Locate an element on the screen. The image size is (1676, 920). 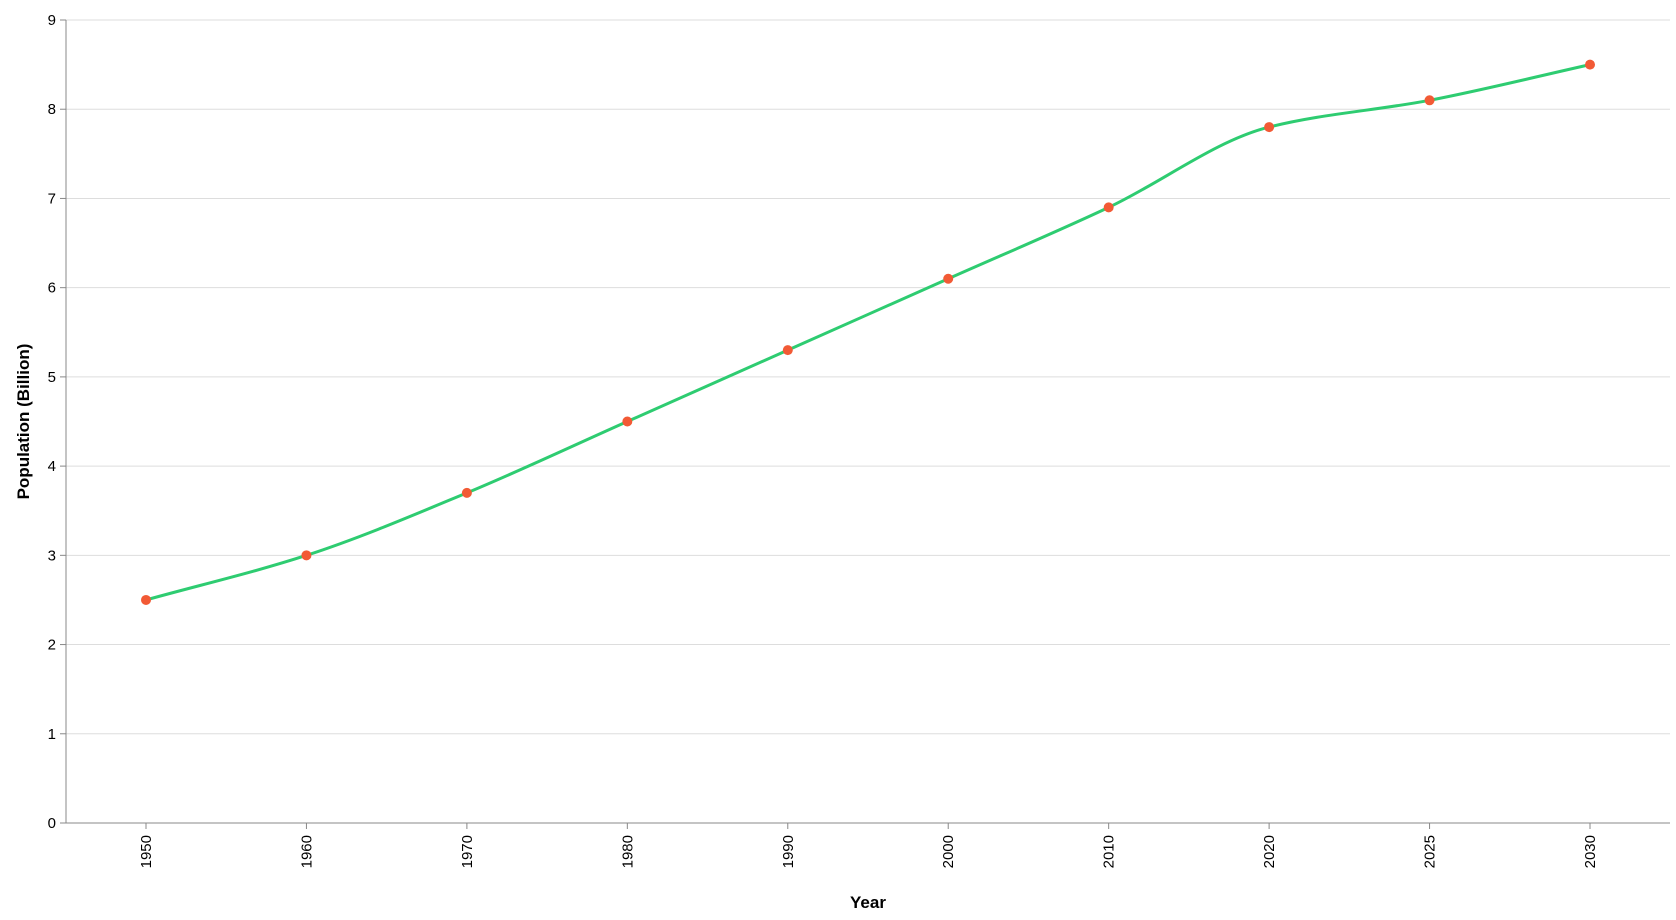
y-tick-label: 0 is located at coordinates (52, 823).